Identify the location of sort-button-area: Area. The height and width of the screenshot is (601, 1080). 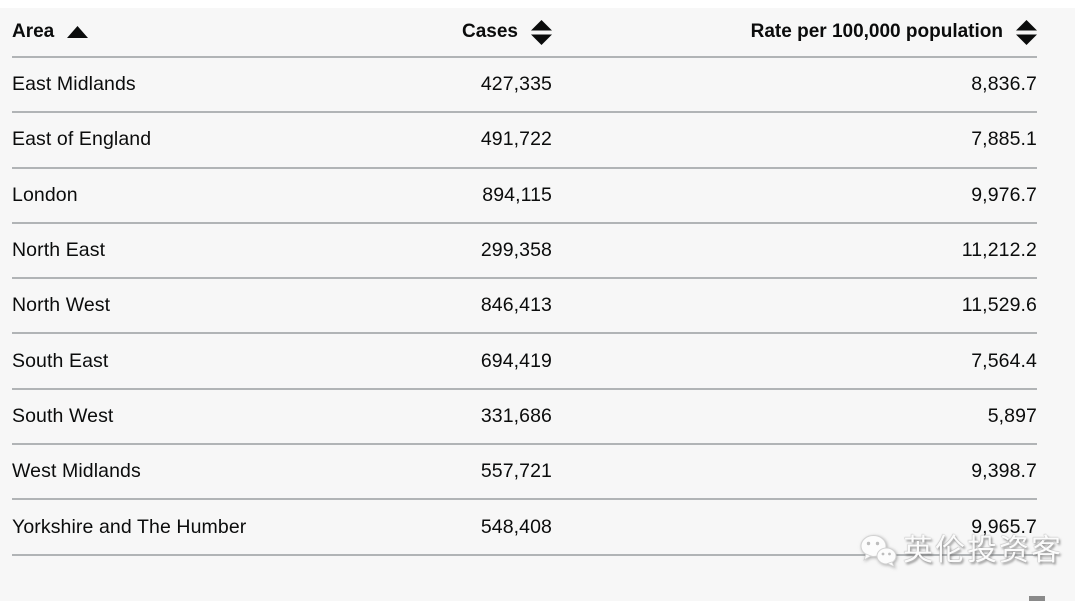
(222, 32).